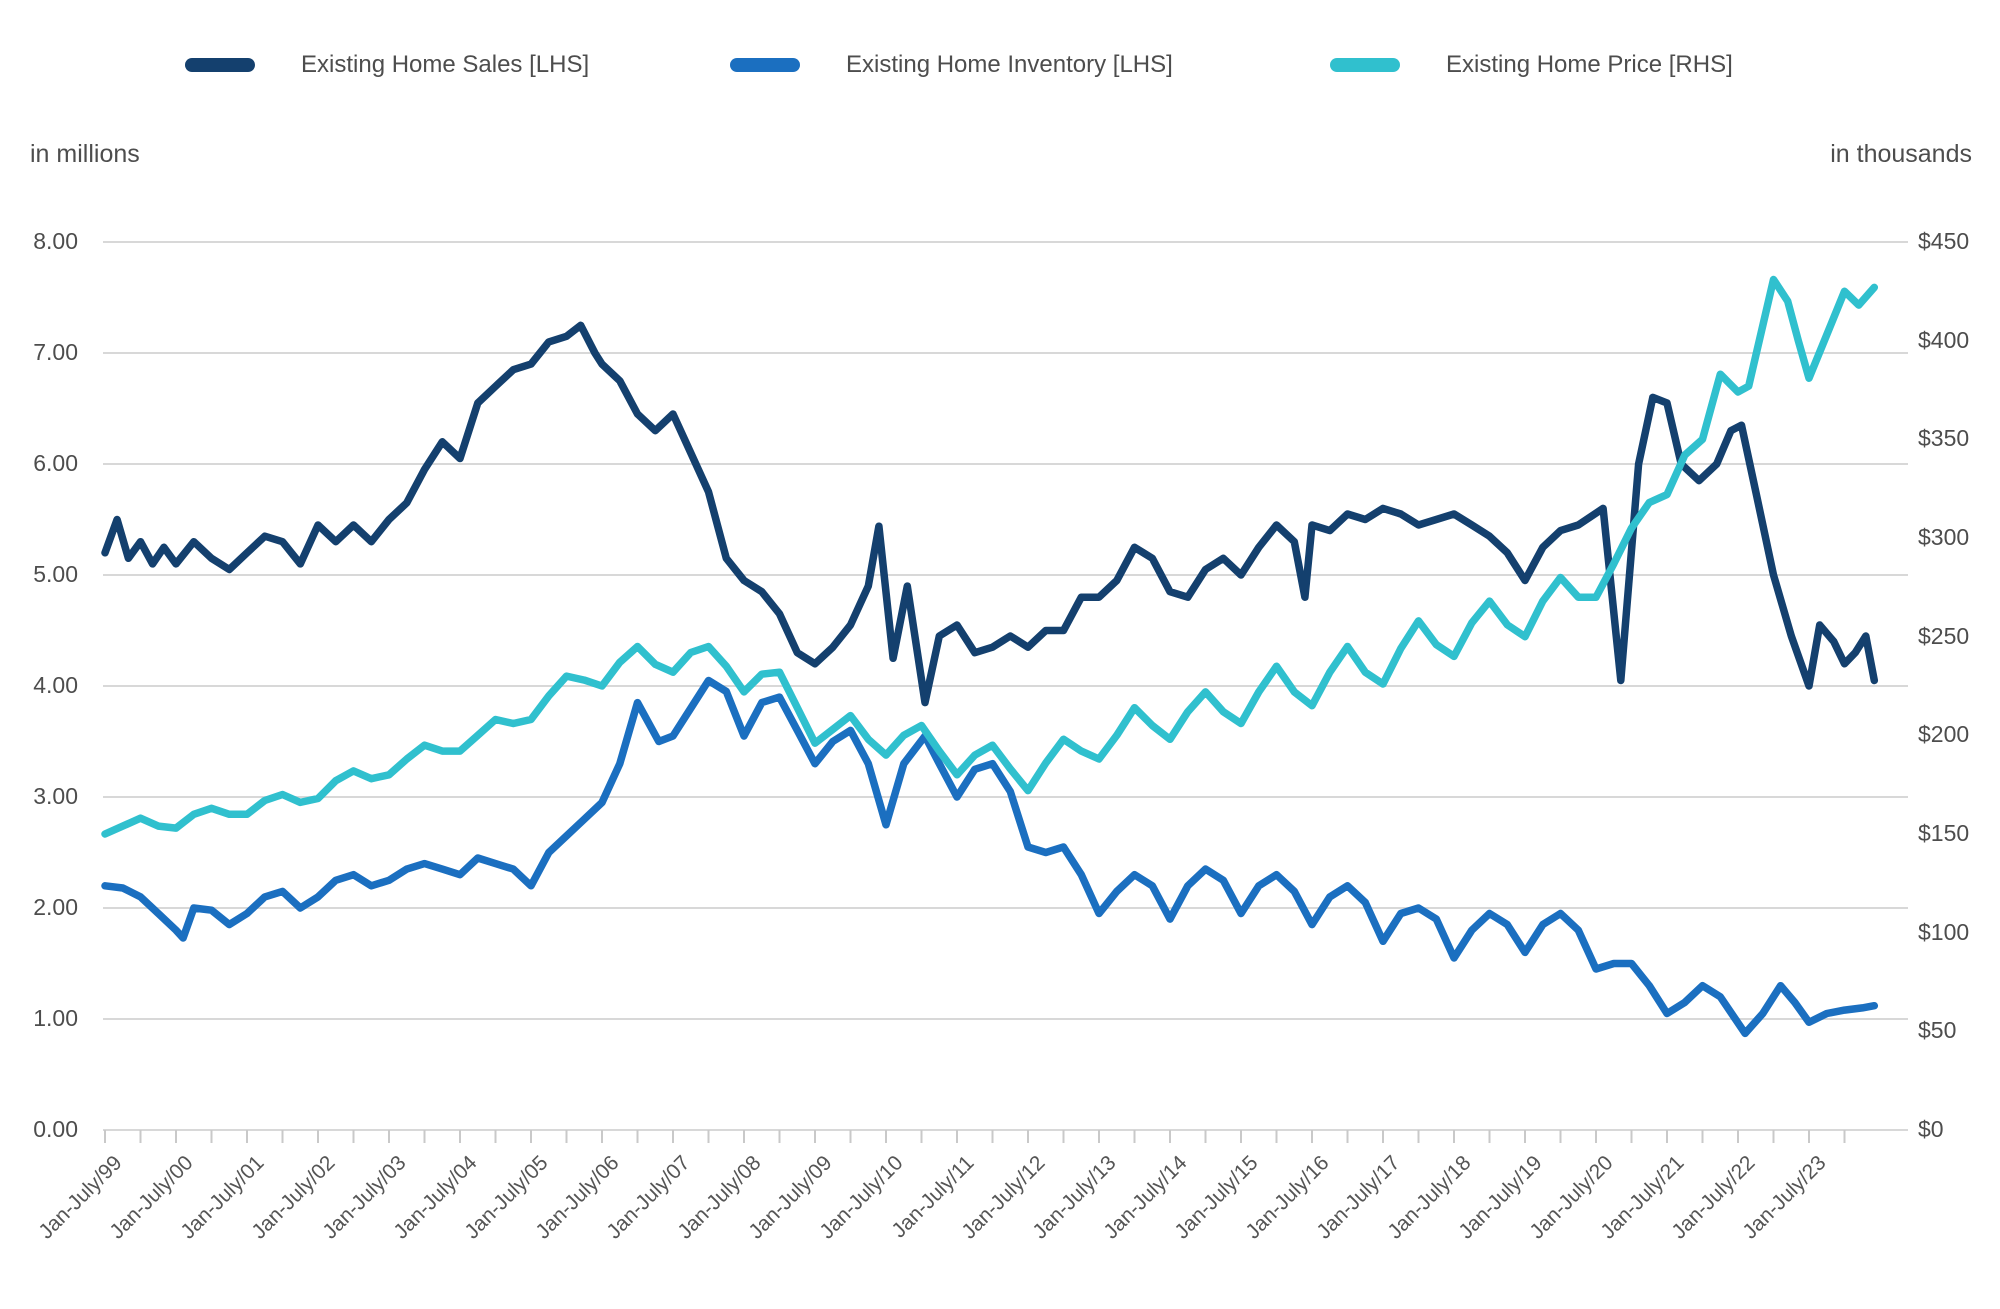  Describe the element at coordinates (55, 907) in the screenshot. I see `left-axis-tick-label: 2.00` at that location.